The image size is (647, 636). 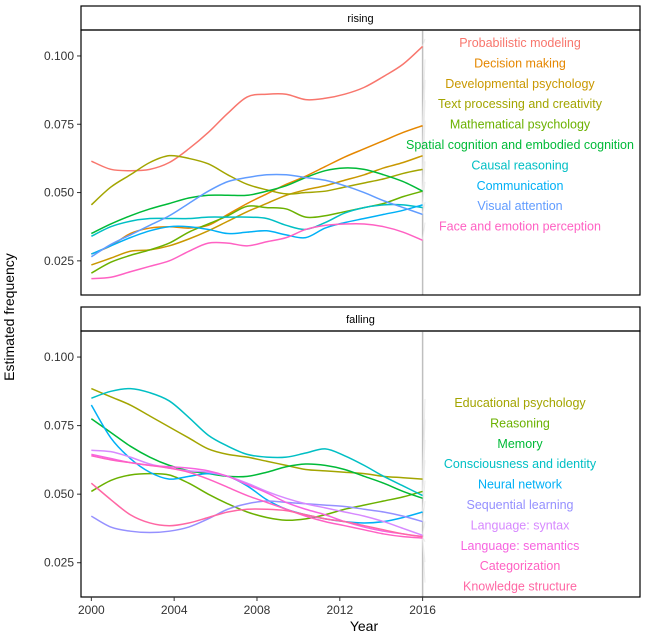 I want to click on series-label-neural-network: Neural network, so click(x=520, y=485).